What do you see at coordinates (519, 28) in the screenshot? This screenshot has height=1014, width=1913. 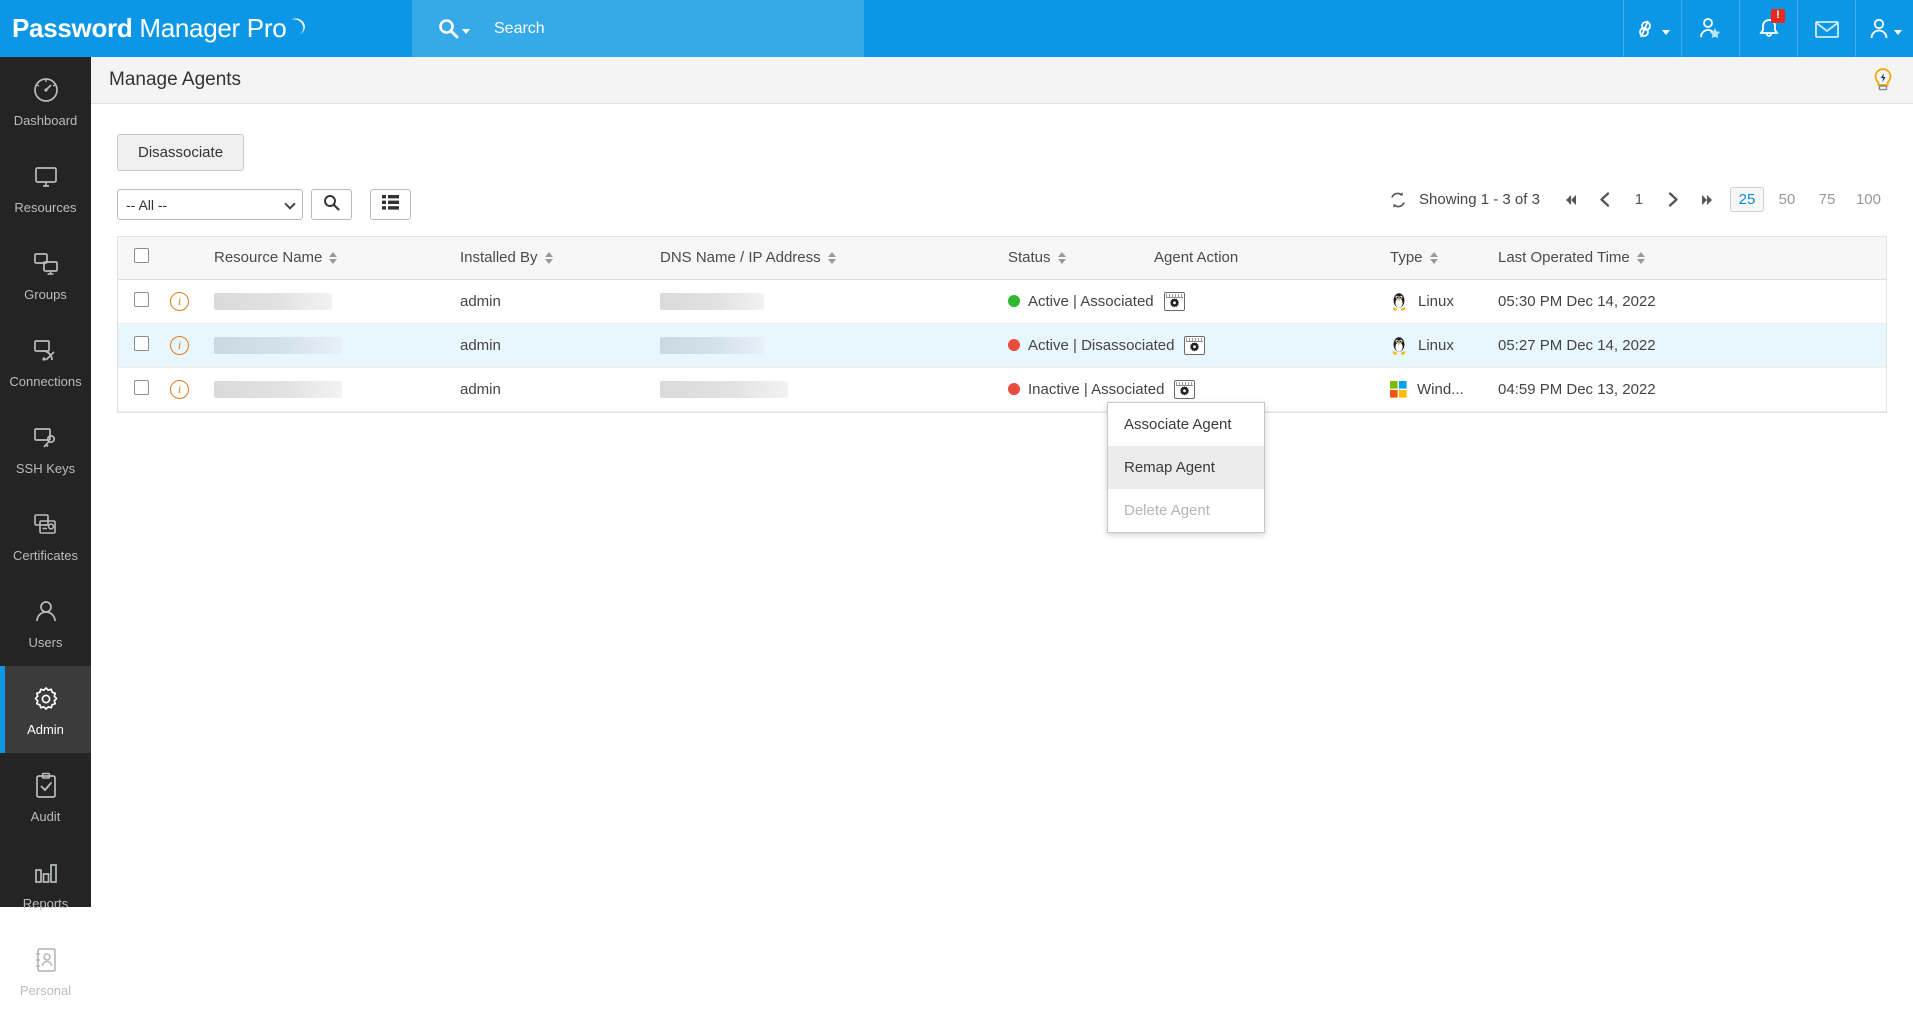 I see `search-input: Search` at bounding box center [519, 28].